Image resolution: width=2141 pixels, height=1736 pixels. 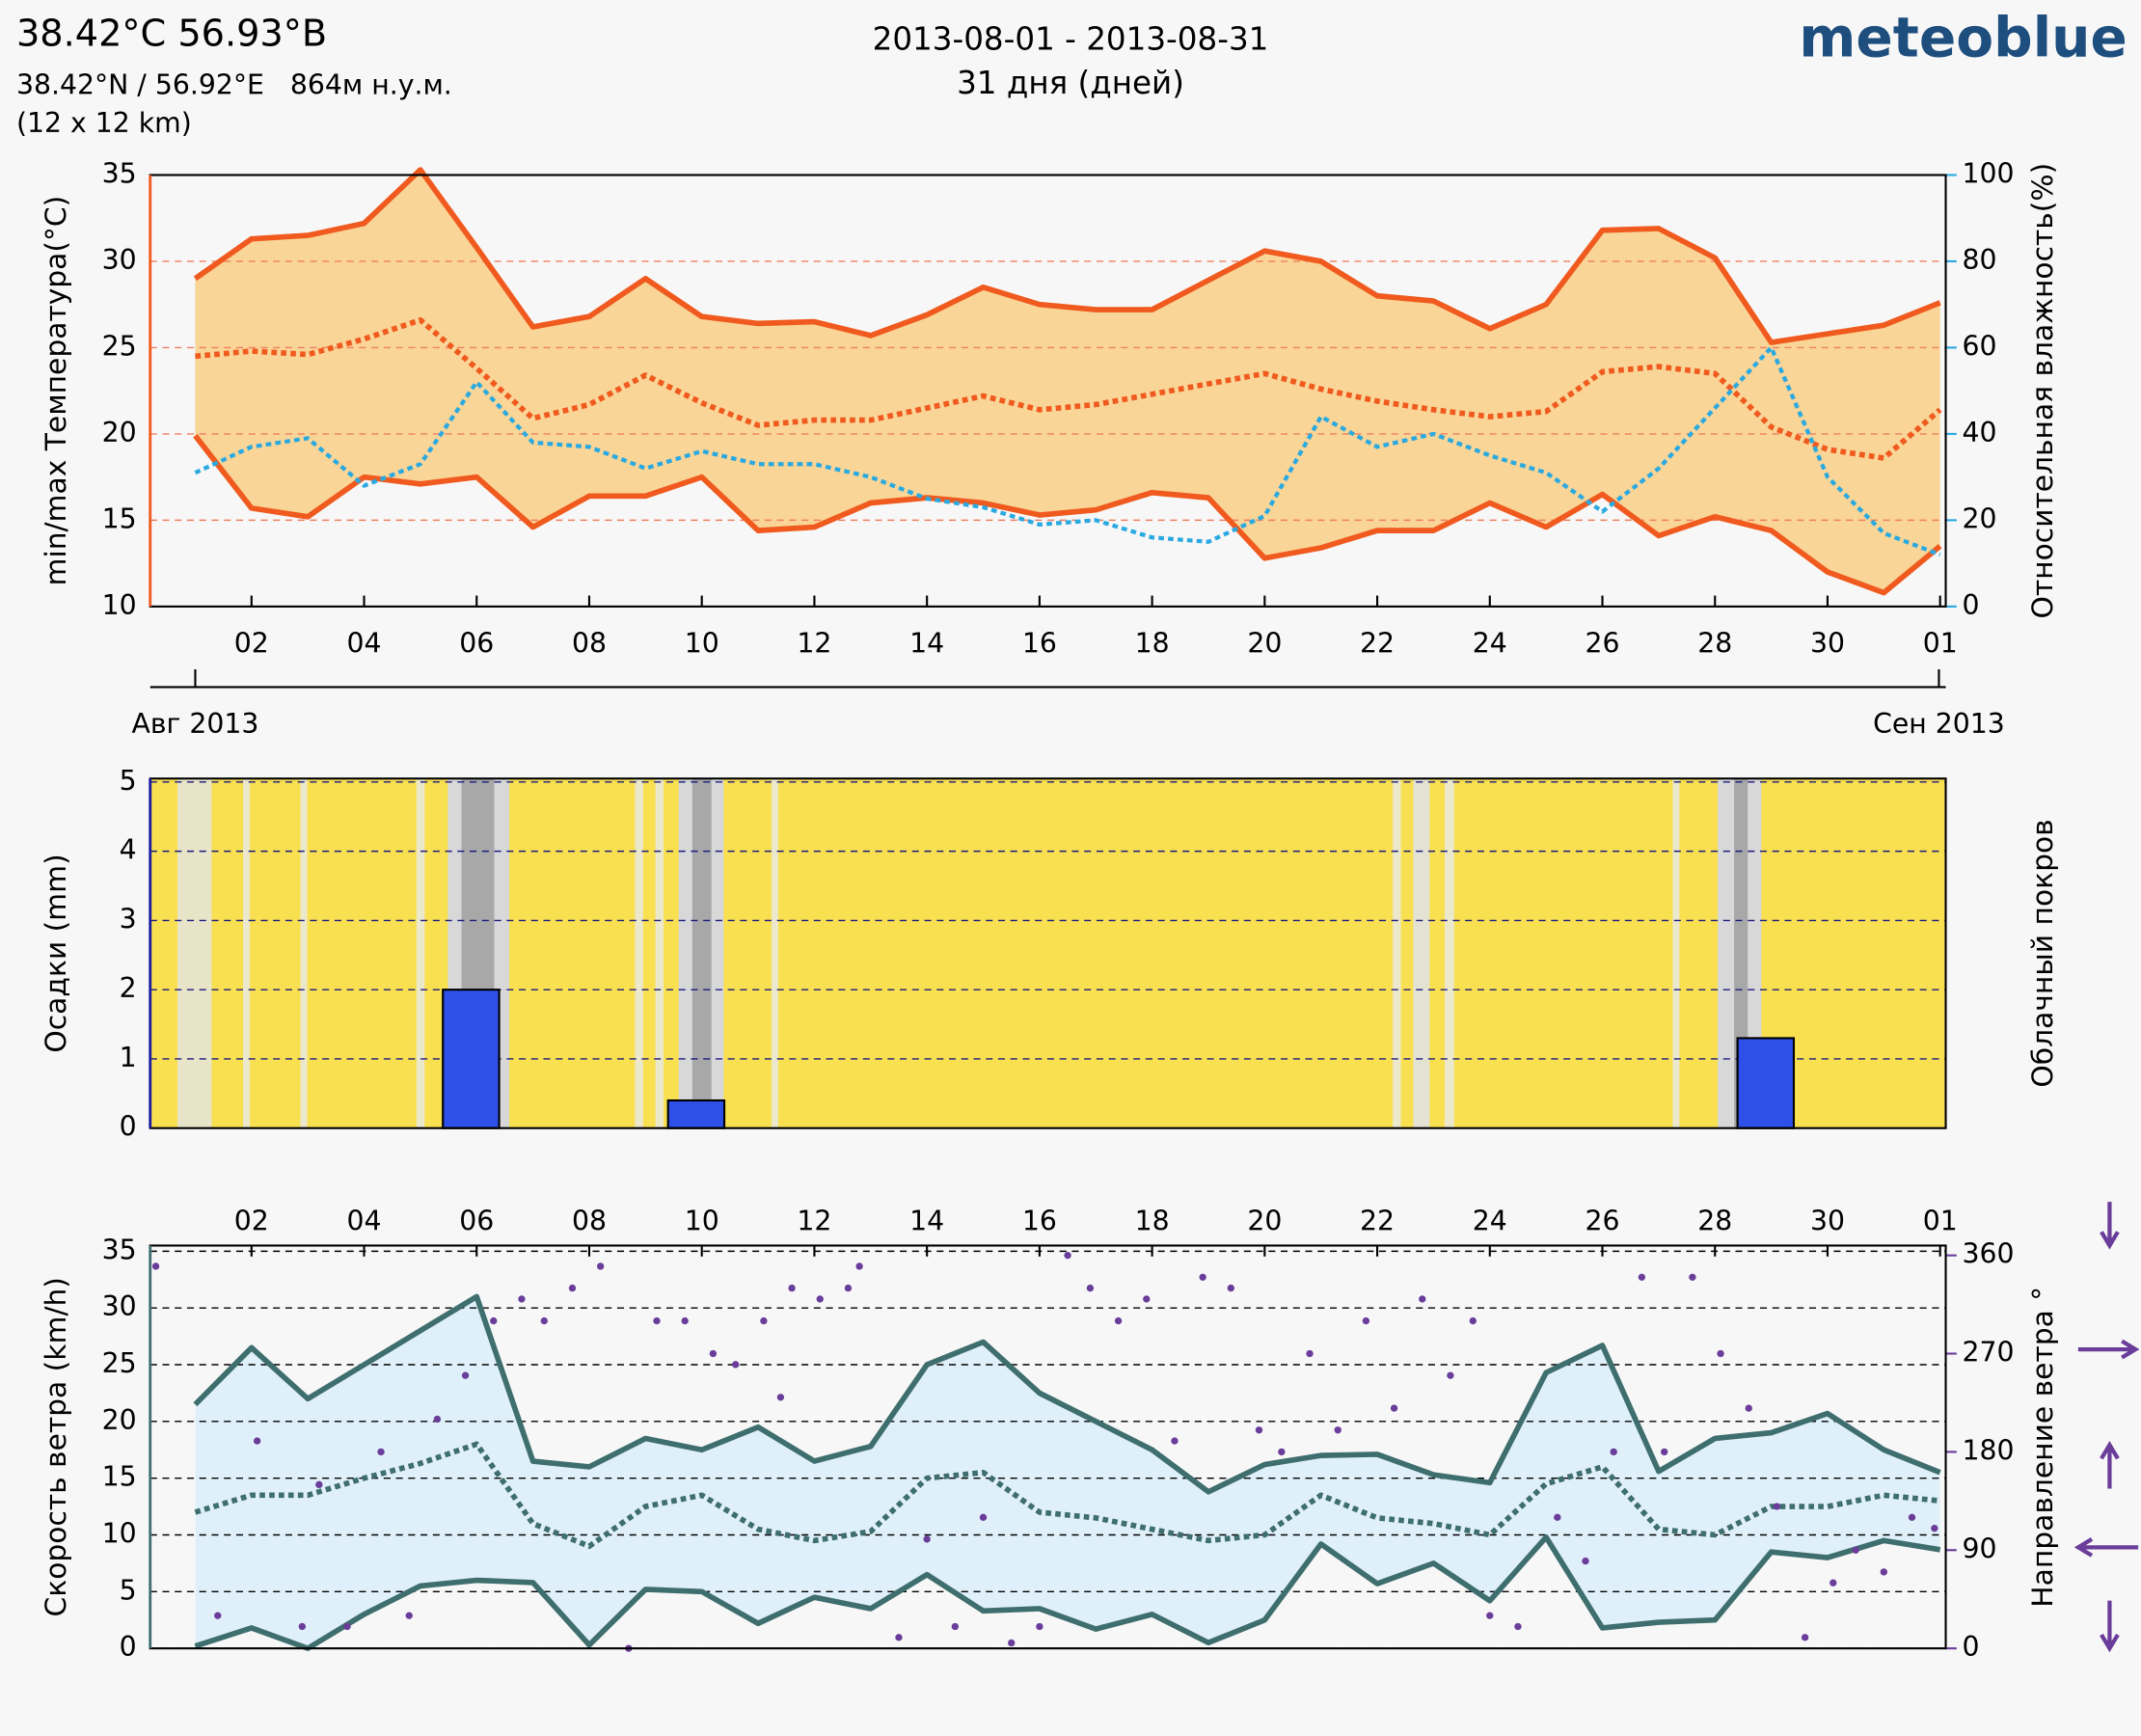 What do you see at coordinates (2110, 1226) in the screenshot?
I see `arrow-south` at bounding box center [2110, 1226].